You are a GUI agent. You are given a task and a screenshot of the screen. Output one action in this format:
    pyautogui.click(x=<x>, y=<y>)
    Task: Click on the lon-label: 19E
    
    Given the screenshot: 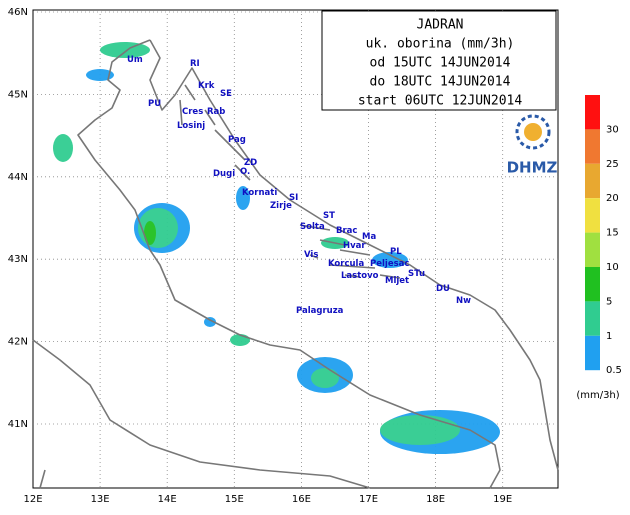 What is the action you would take?
    pyautogui.click(x=502, y=499)
    